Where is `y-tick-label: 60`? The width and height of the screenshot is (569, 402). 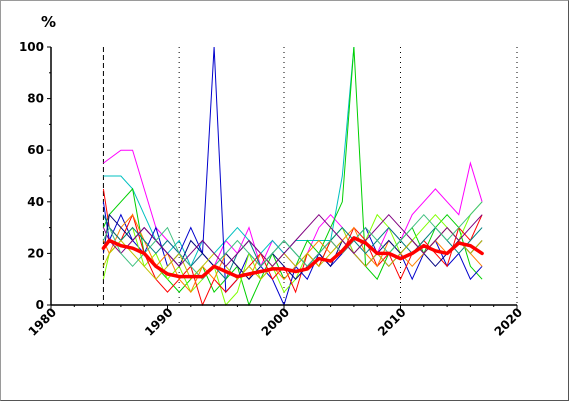
y-tick-label: 60 is located at coordinates (35, 150).